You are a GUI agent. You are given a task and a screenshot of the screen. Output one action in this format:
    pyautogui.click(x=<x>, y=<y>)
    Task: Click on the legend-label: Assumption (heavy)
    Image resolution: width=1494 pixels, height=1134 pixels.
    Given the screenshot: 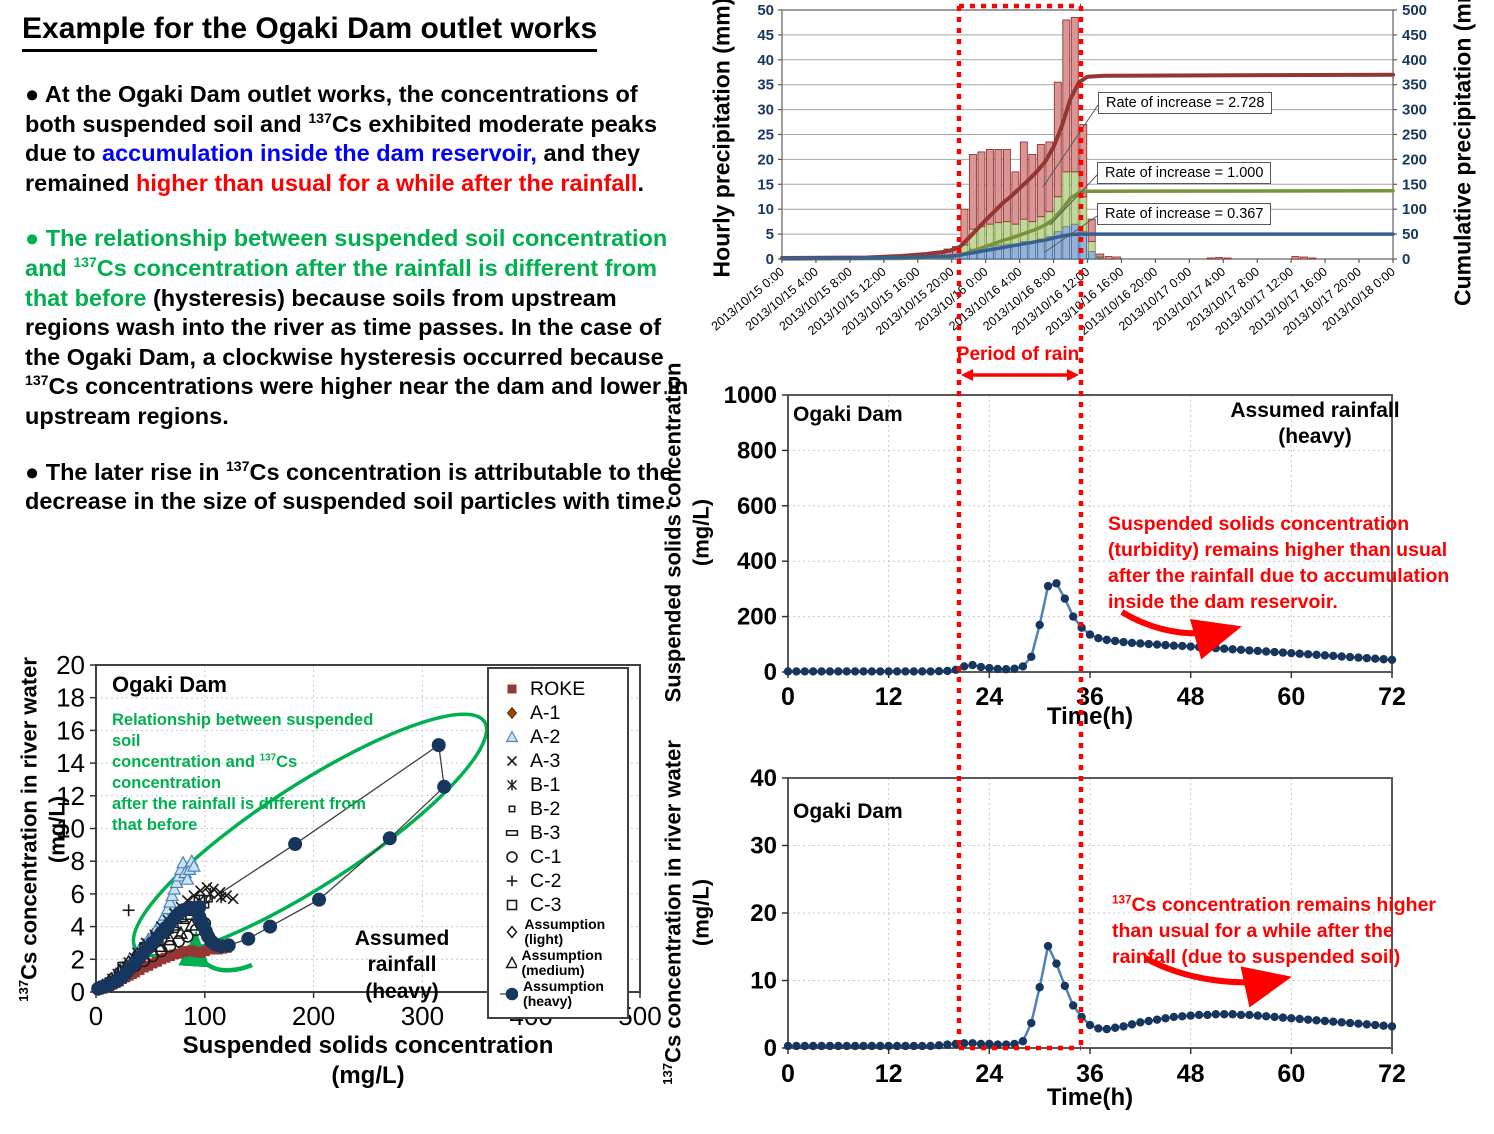 What is the action you would take?
    pyautogui.click(x=563, y=993)
    